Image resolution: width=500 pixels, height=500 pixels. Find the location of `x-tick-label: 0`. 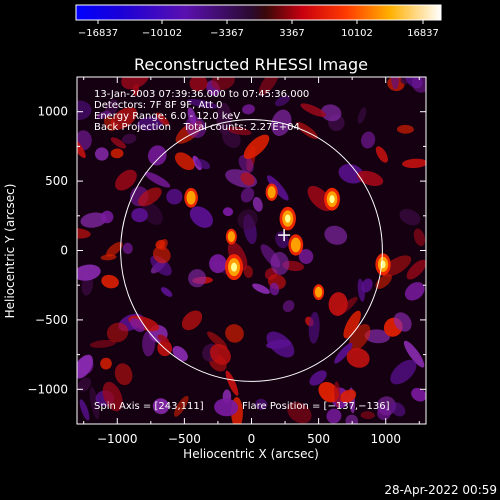

x-tick-label: 0 is located at coordinates (252, 439).